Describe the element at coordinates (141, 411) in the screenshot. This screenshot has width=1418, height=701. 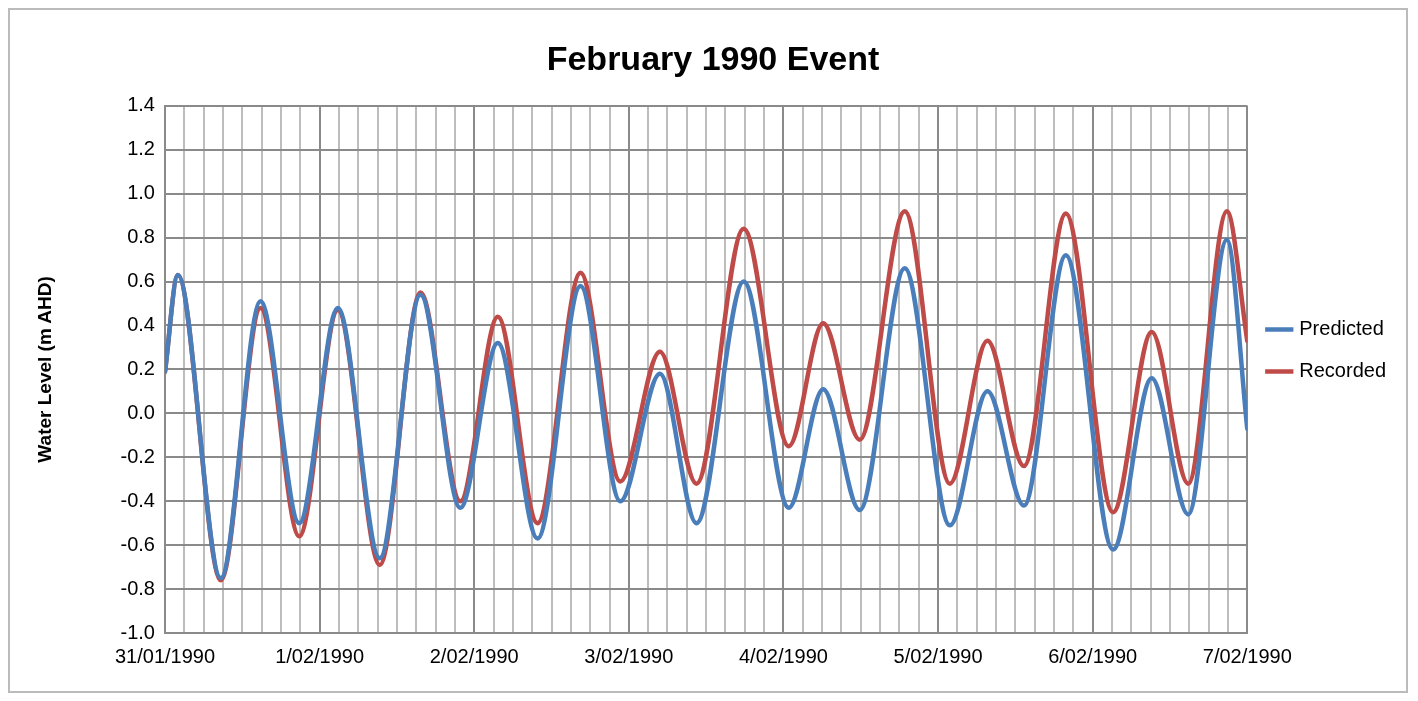
I see `y-tick-label: 0.0` at that location.